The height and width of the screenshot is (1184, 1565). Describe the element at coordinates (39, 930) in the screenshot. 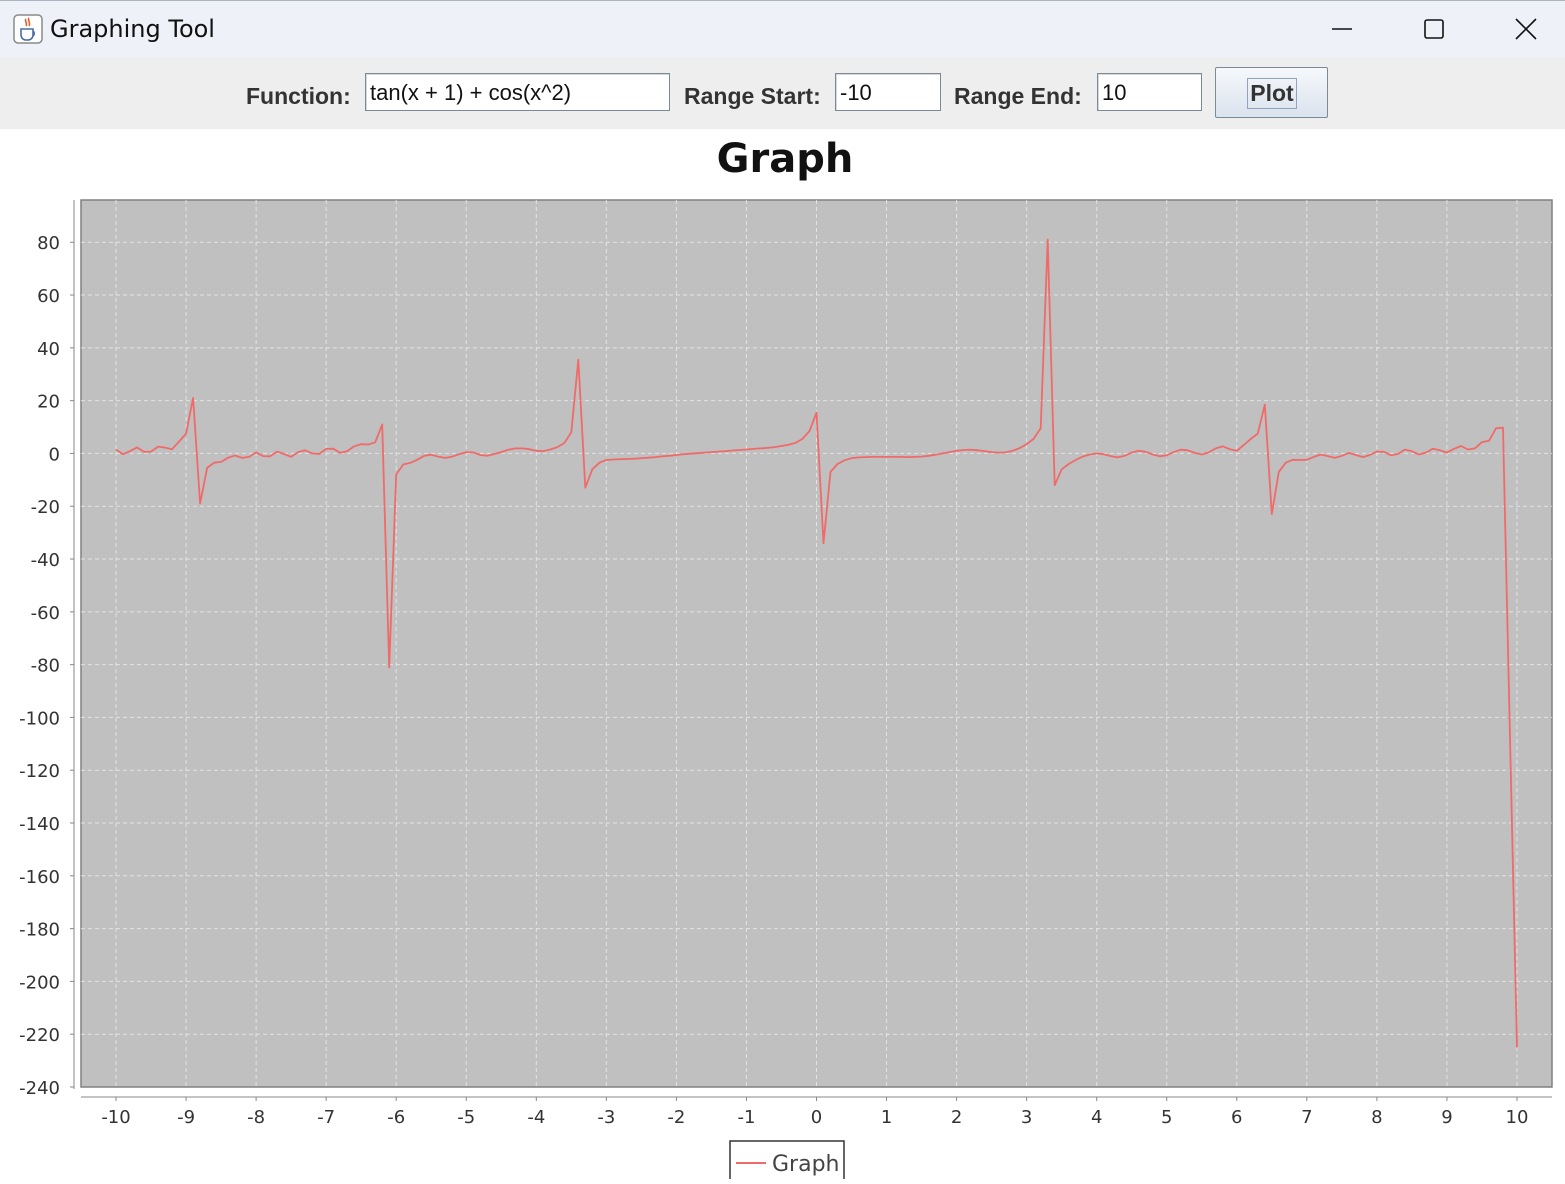

I see `y-tick-label: -180` at that location.